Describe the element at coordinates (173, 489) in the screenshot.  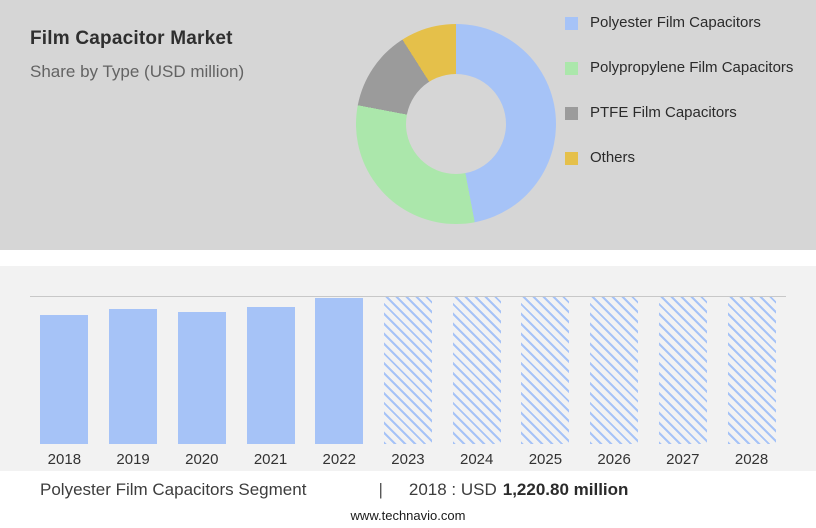
I see `segment-label: Polyester Film Capacitors Segment` at that location.